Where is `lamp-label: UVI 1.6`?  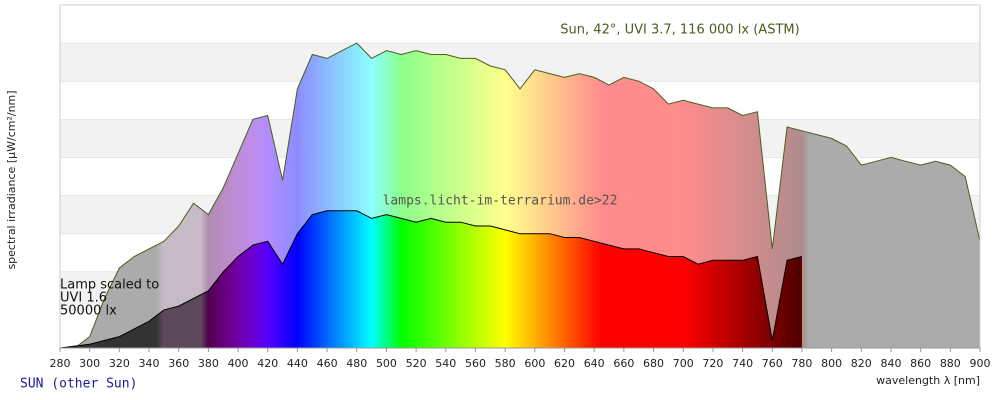 lamp-label: UVI 1.6 is located at coordinates (83, 298).